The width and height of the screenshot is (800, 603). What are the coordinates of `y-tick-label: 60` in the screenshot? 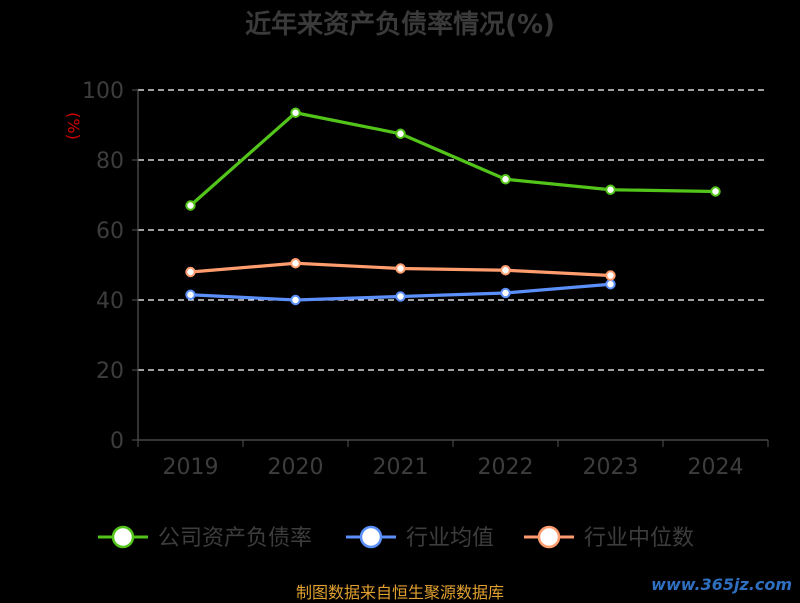 It's located at (110, 231).